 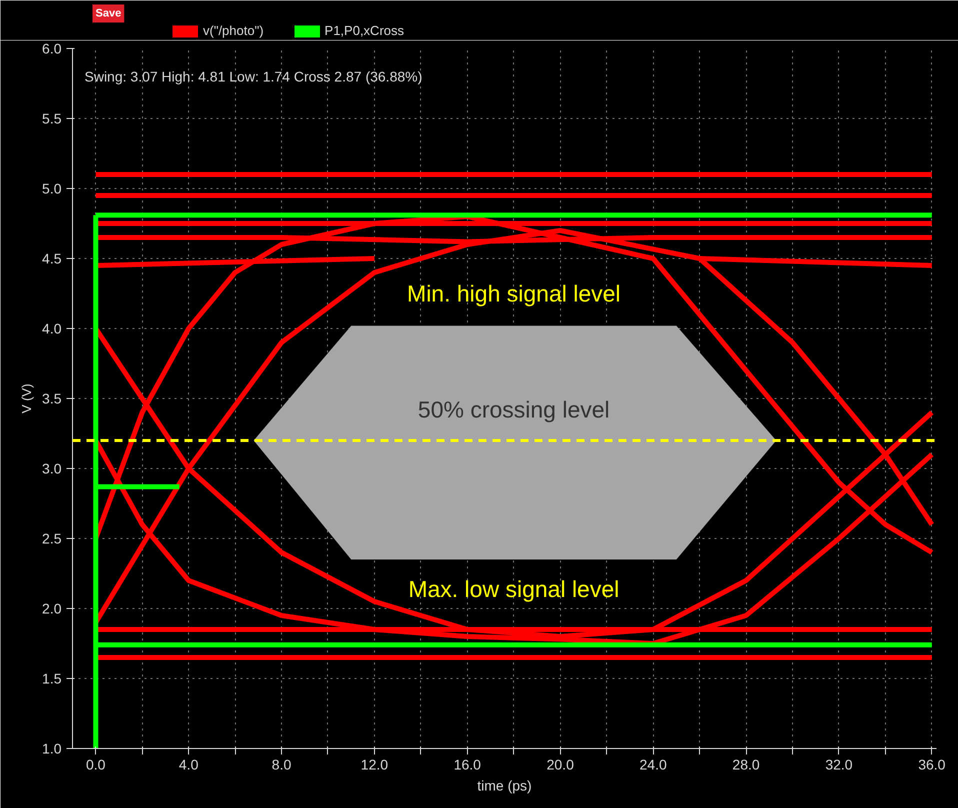 I want to click on x-tick-label: 0.0, so click(x=96, y=764).